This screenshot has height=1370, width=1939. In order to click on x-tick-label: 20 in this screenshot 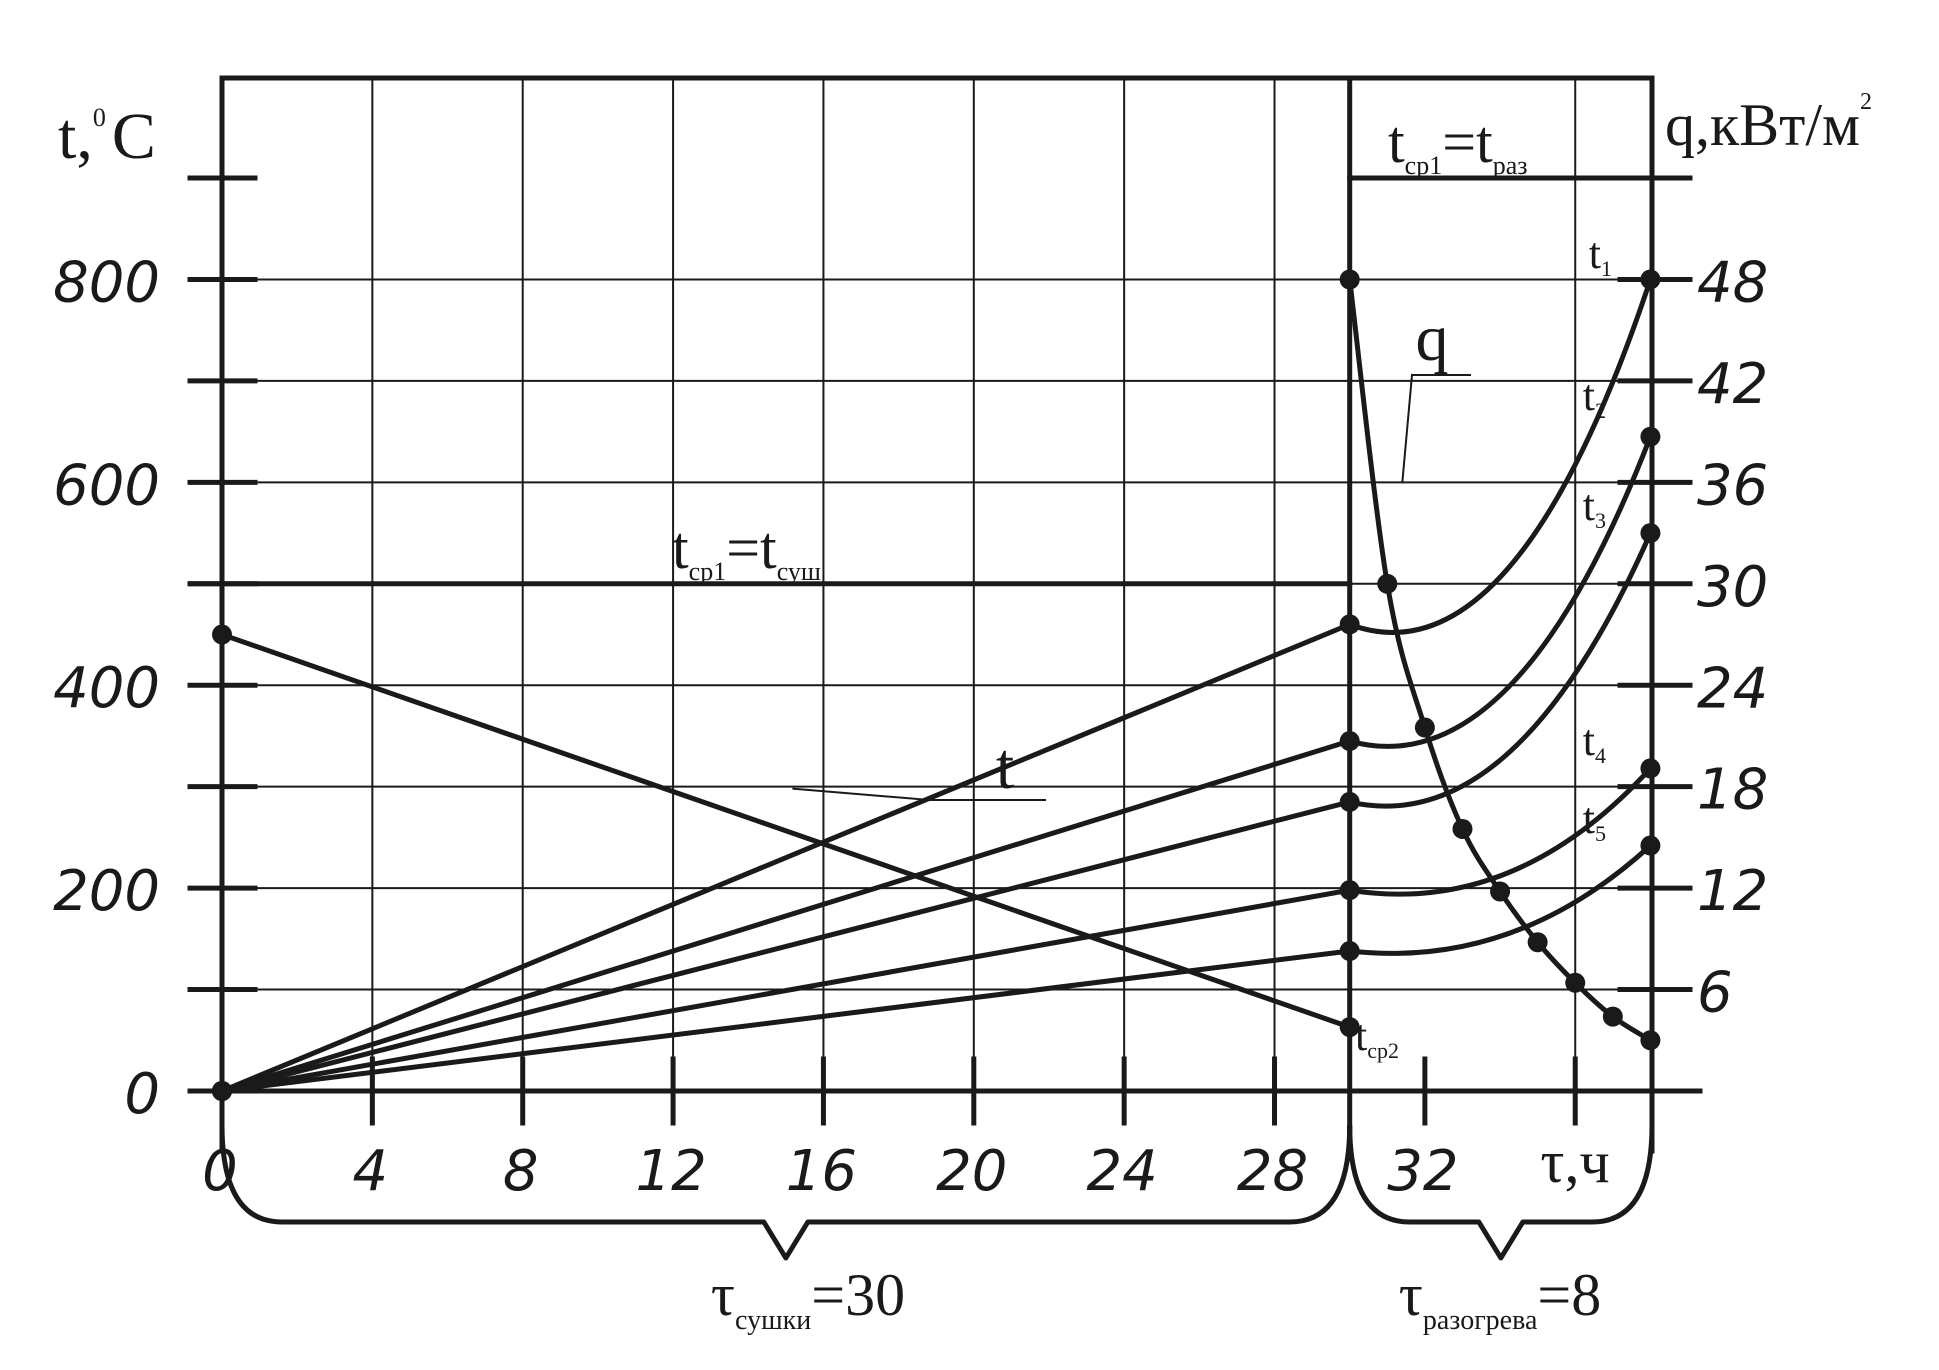, I will do `click(971, 1171)`.